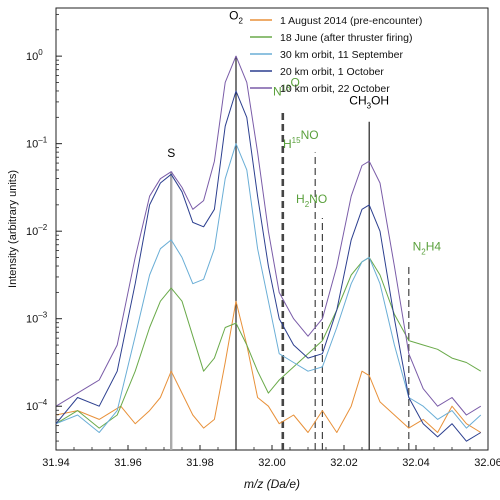  What do you see at coordinates (318, 199) in the screenshot?
I see `species-rest-4: NO` at bounding box center [318, 199].